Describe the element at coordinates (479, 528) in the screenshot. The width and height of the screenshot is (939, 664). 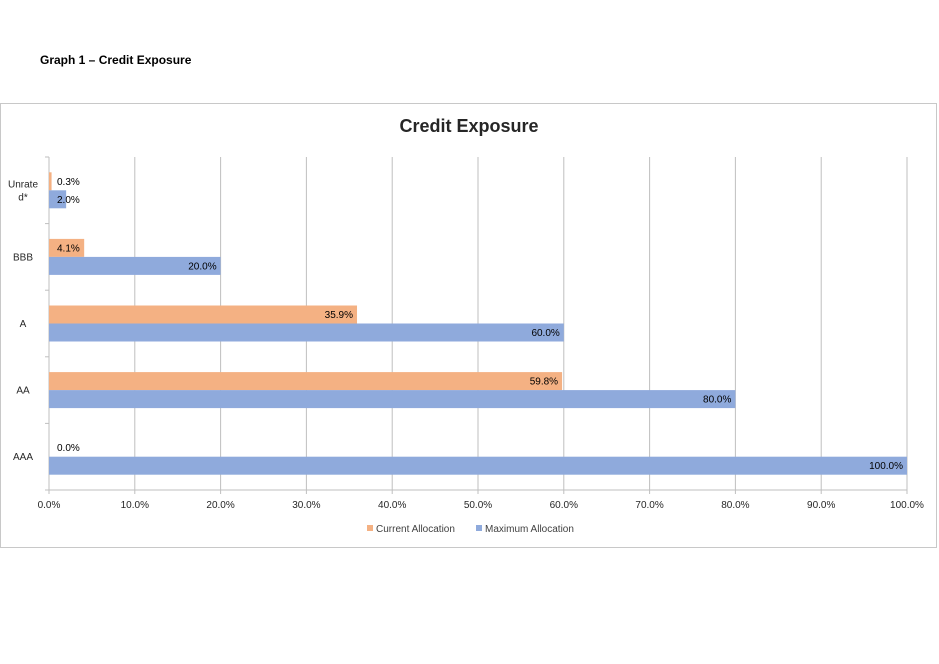
I see `legend-maximum-allocation-swatch` at that location.